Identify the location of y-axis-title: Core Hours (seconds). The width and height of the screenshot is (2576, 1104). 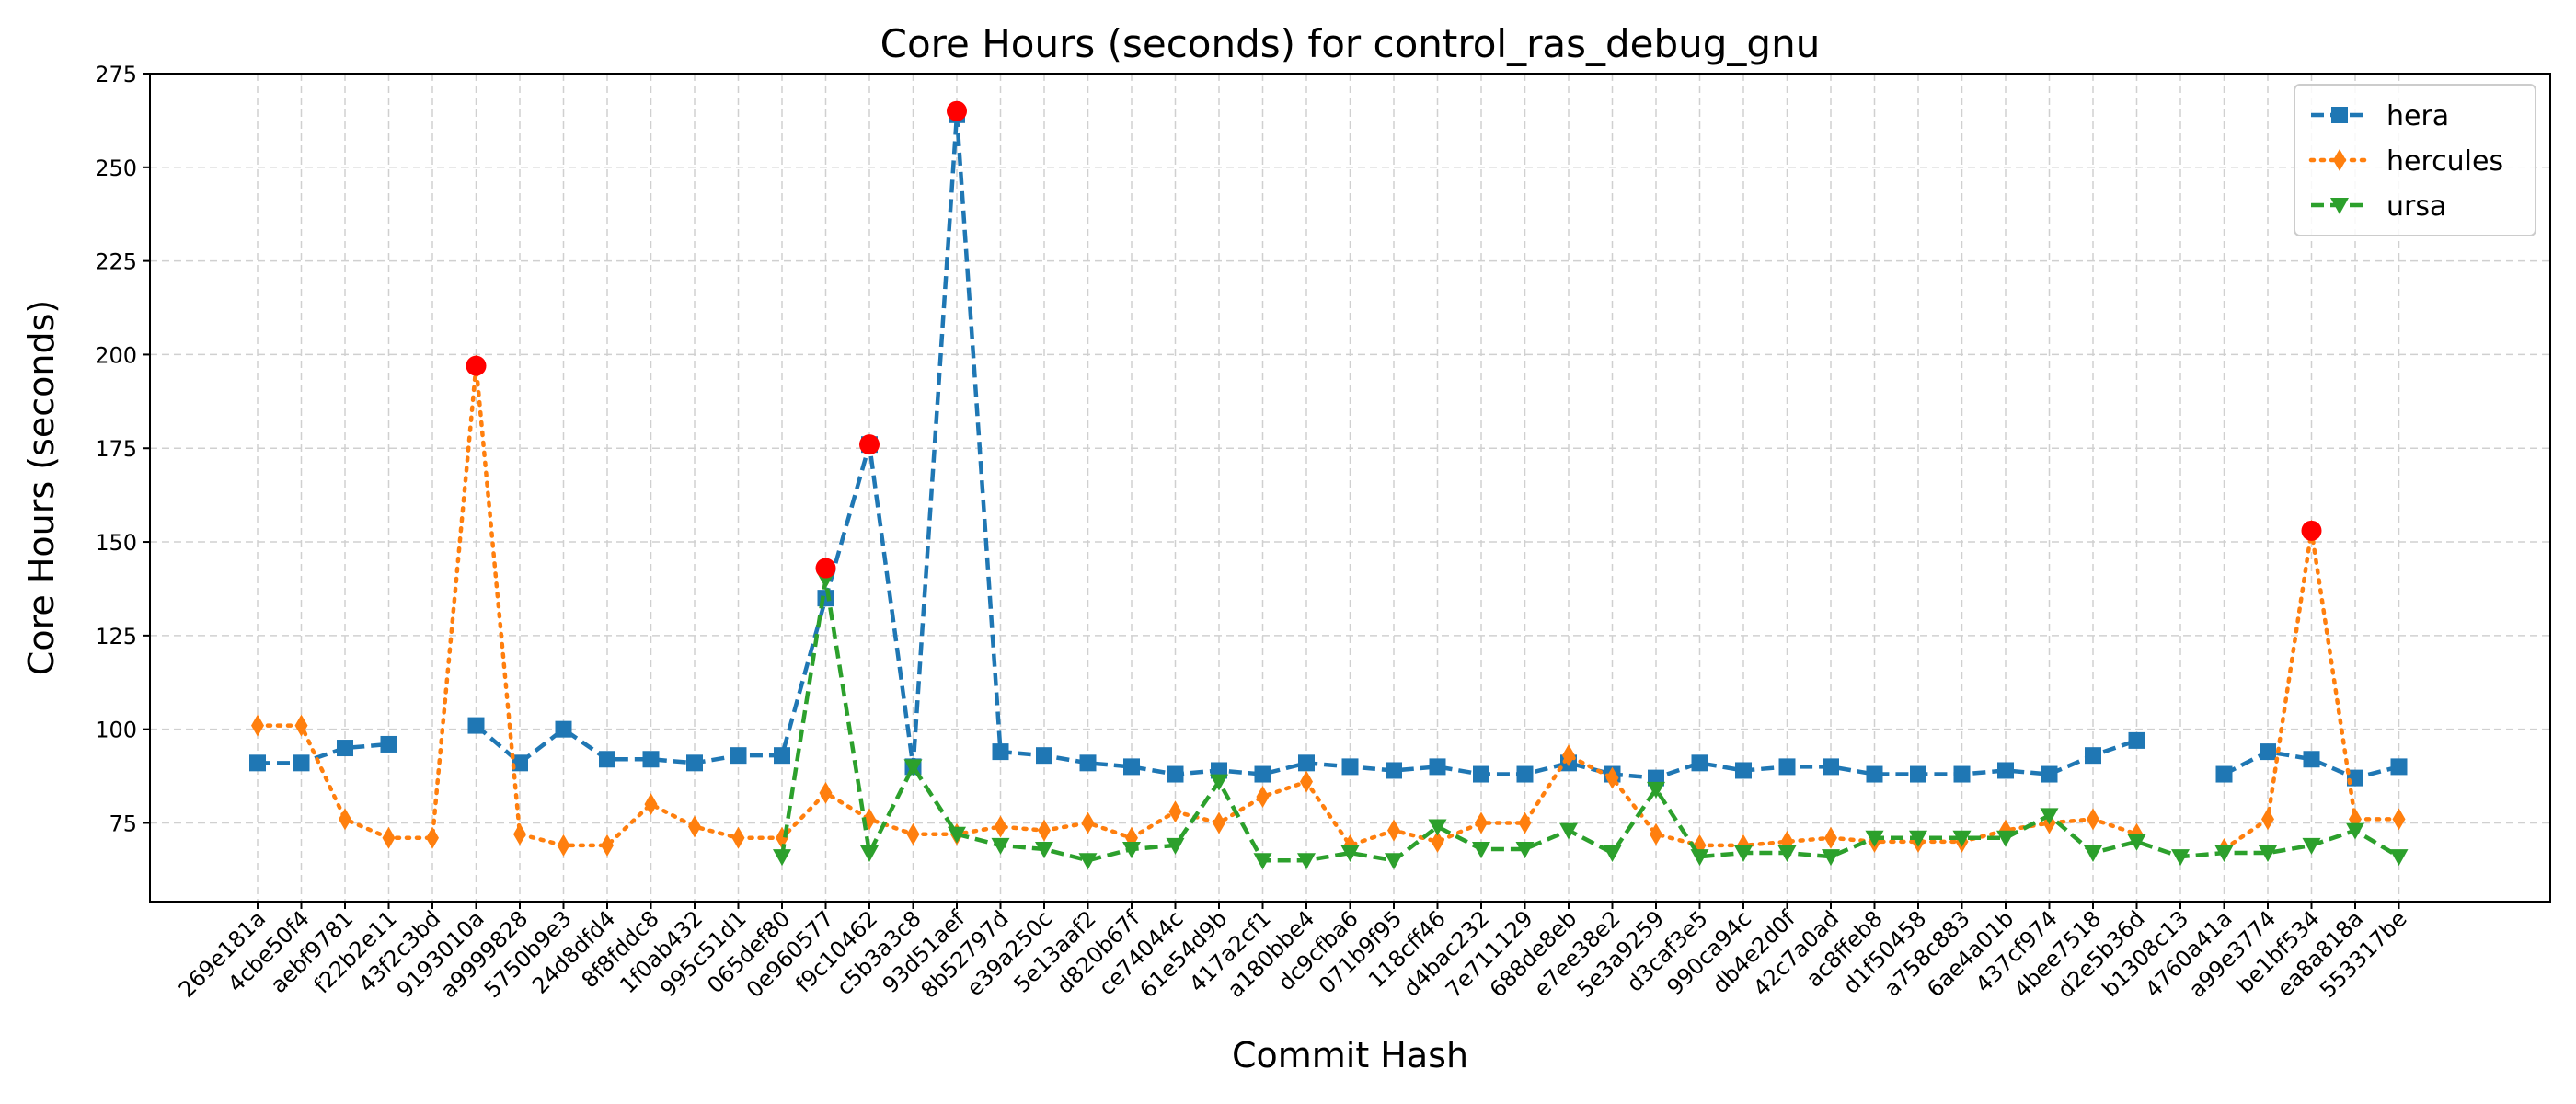
(41, 487).